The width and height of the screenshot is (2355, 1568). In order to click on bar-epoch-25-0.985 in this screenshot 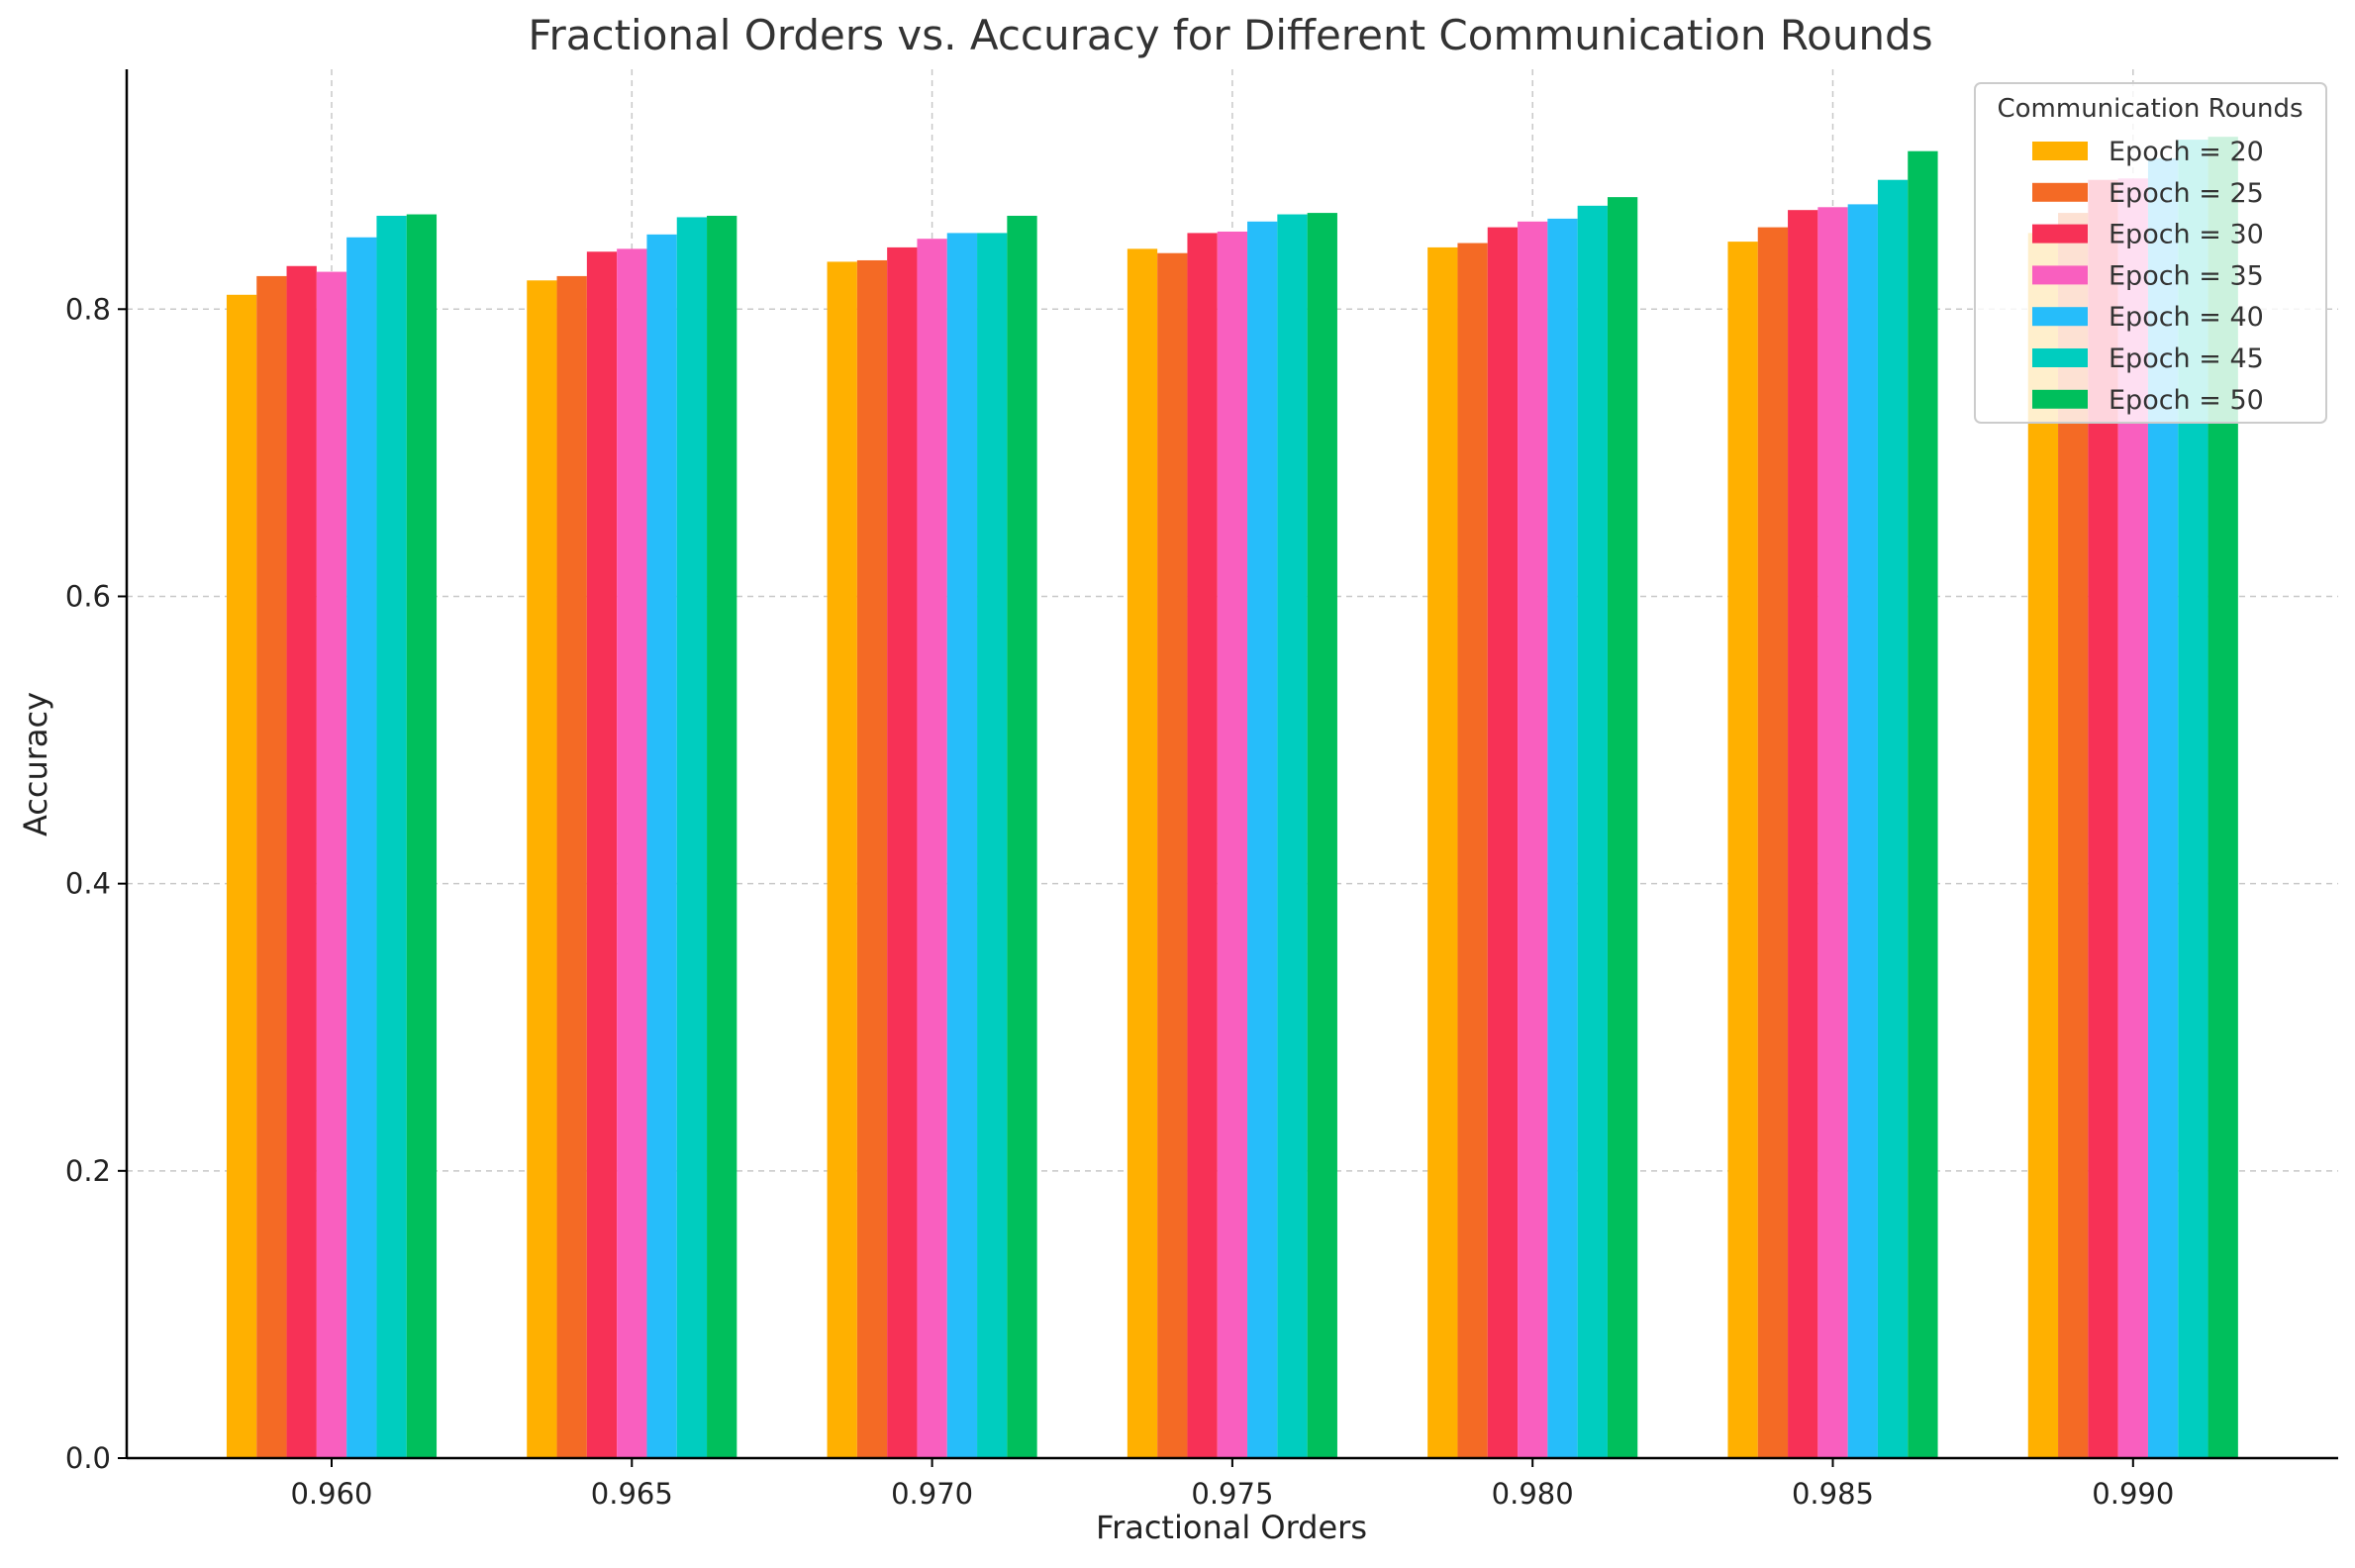, I will do `click(1773, 843)`.